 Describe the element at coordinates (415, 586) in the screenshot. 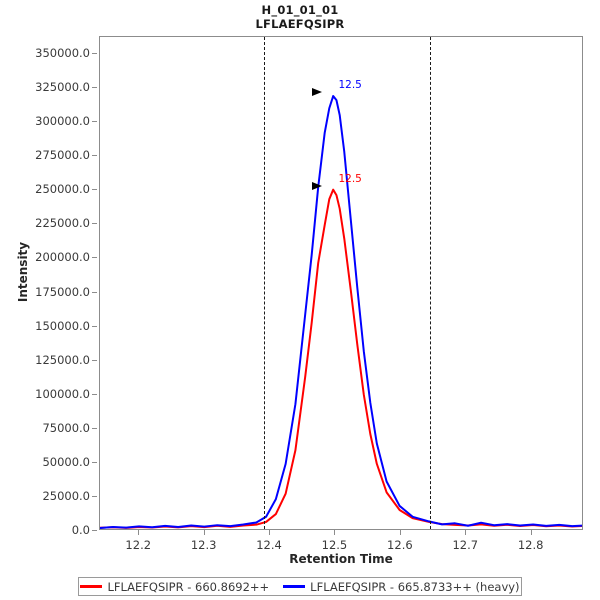

I see `legend-label: LFLAEFQSIPR - 665.8733++ (heavy)` at that location.